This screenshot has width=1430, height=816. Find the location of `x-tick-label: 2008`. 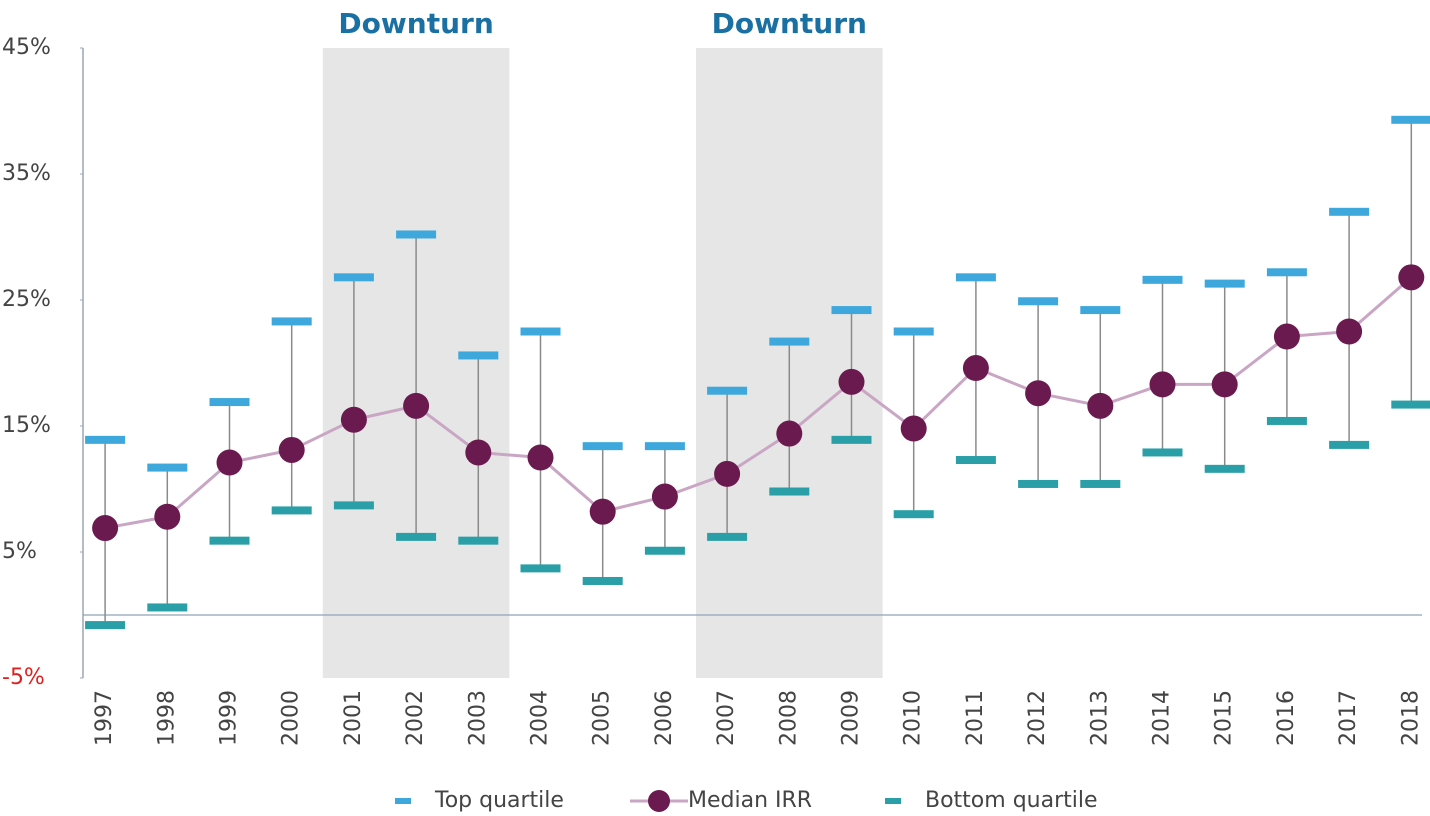

x-tick-label: 2008 is located at coordinates (788, 718).